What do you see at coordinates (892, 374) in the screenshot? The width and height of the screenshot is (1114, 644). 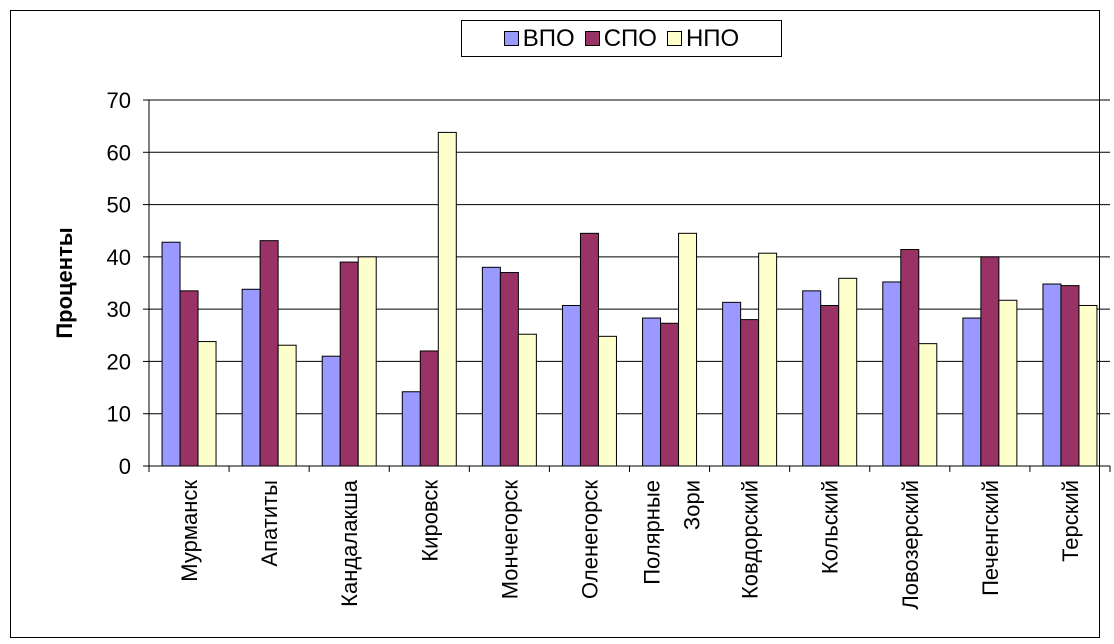 I see `bar-впо-9` at bounding box center [892, 374].